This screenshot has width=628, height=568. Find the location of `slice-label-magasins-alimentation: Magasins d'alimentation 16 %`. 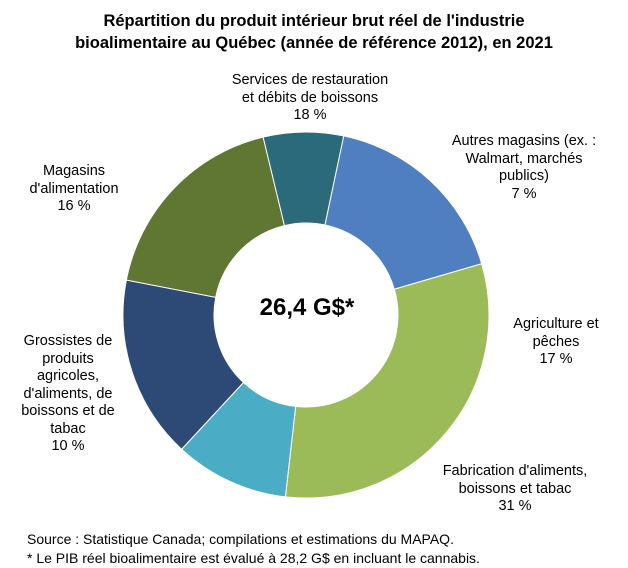

slice-label-magasins-alimentation: Magasins d'alimentation 16 % is located at coordinates (74, 189).